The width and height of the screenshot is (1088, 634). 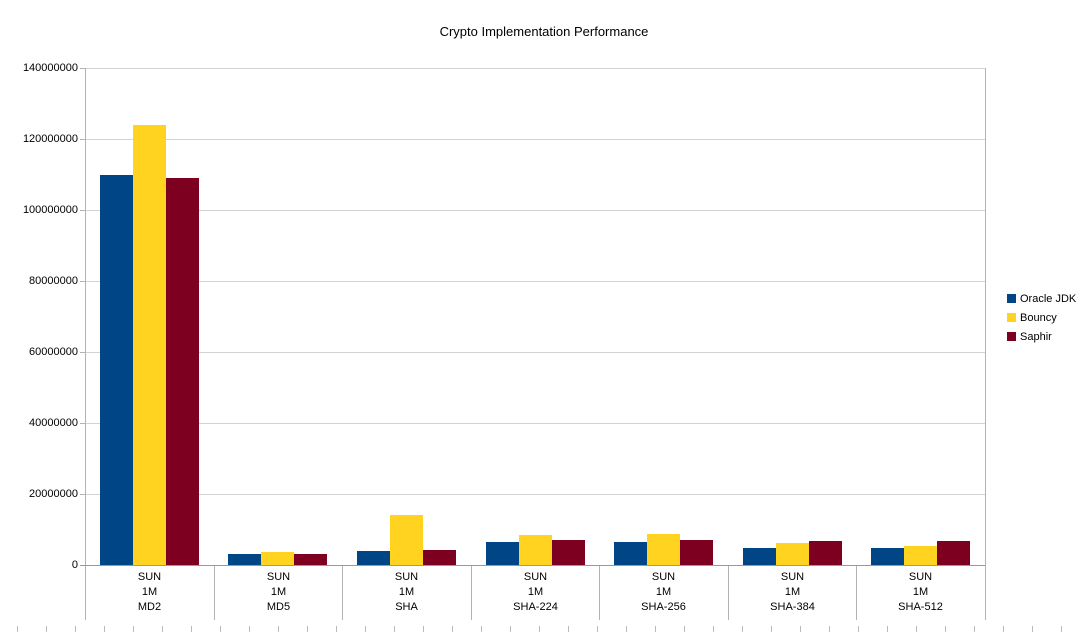 What do you see at coordinates (792, 607) in the screenshot?
I see `category-label-line: SHA-384` at bounding box center [792, 607].